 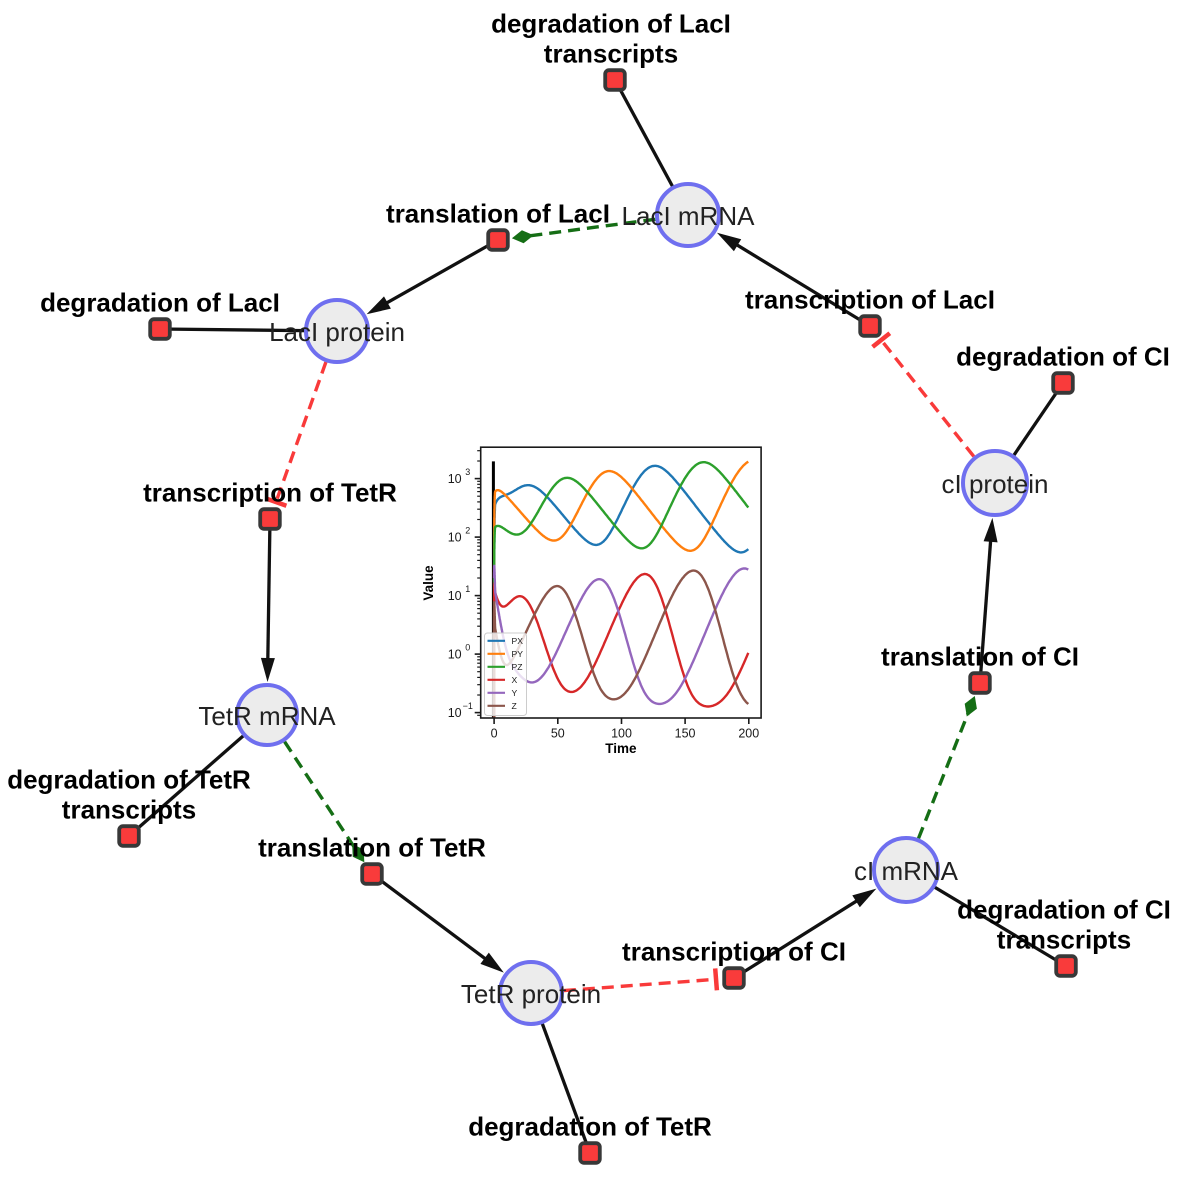 What do you see at coordinates (995, 484) in the screenshot?
I see `svg-text: cI protein` at bounding box center [995, 484].